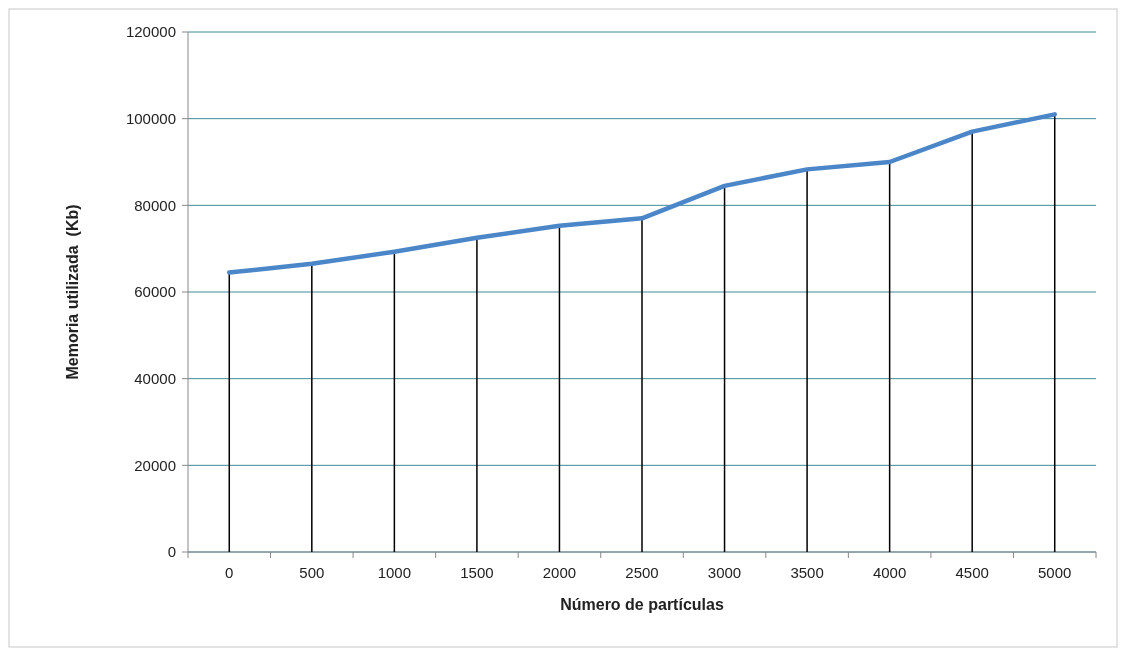 This screenshot has height=659, width=1128. I want to click on x-axis-title: Número de partículas, so click(642, 604).